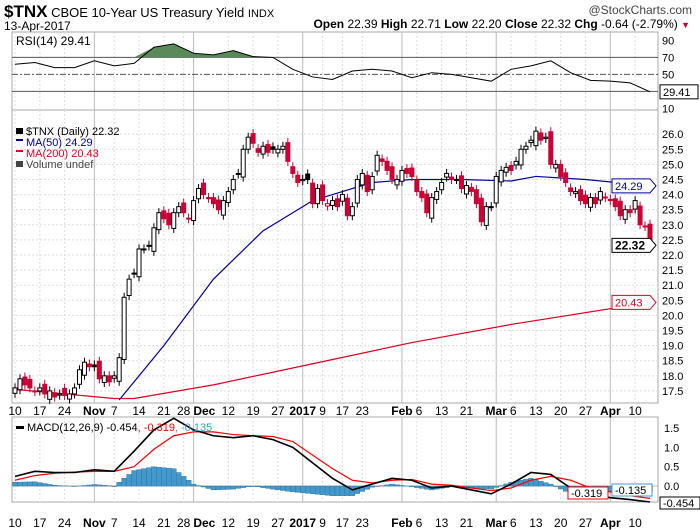  Describe the element at coordinates (332, 460) in the screenshot. I see `macd-line` at that location.